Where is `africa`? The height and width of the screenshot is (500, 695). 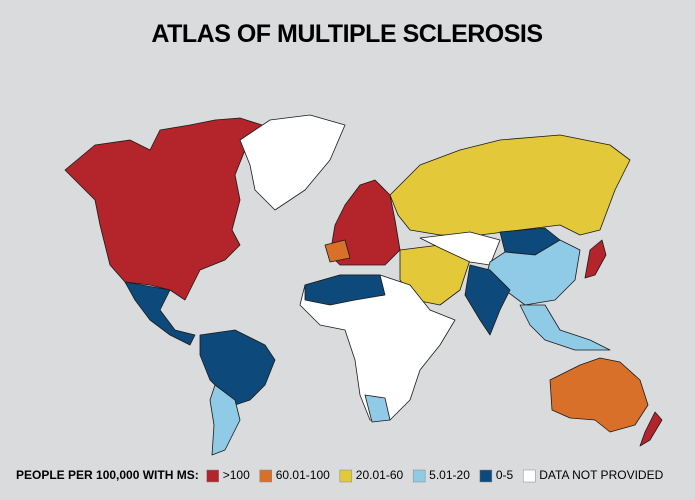
africa is located at coordinates (377, 347).